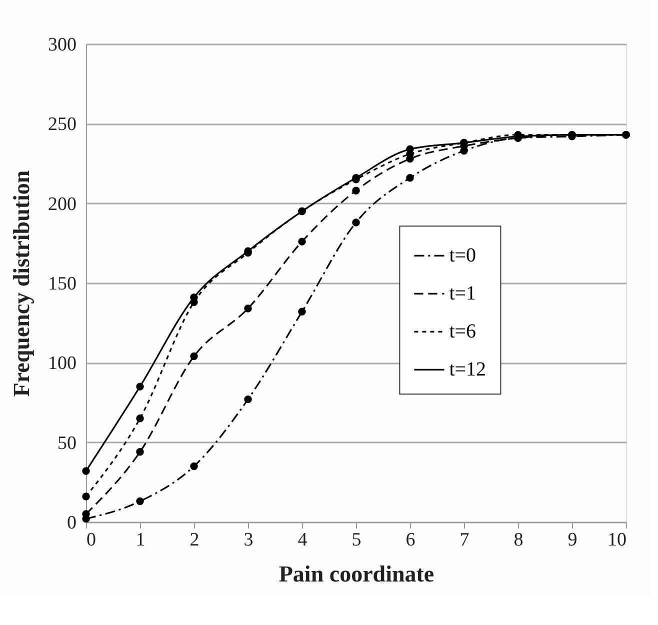 Image resolution: width=658 pixels, height=625 pixels. I want to click on x-tick-label: 7, so click(465, 540).